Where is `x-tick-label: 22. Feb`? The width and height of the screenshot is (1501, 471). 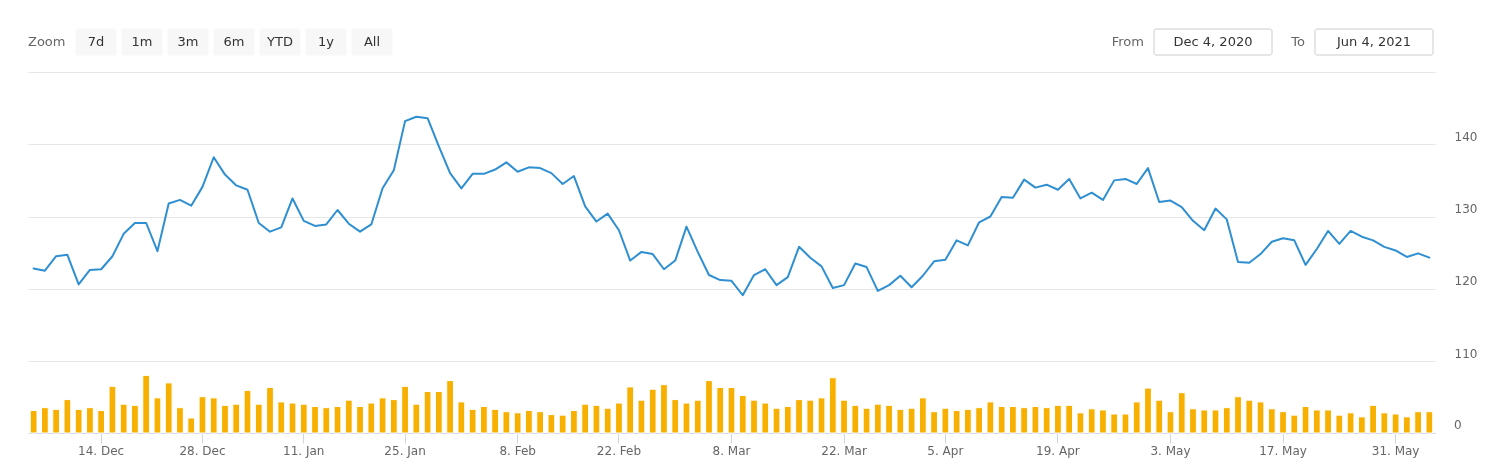 x-tick-label: 22. Feb is located at coordinates (619, 450).